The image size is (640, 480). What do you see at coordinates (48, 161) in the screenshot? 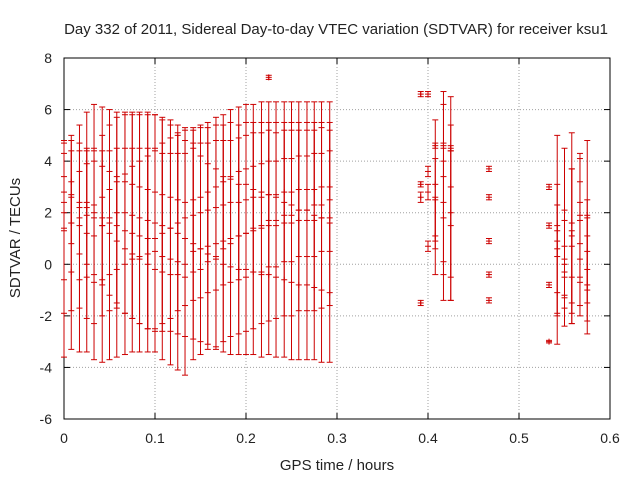
I see `y-tick-label: 4` at bounding box center [48, 161].